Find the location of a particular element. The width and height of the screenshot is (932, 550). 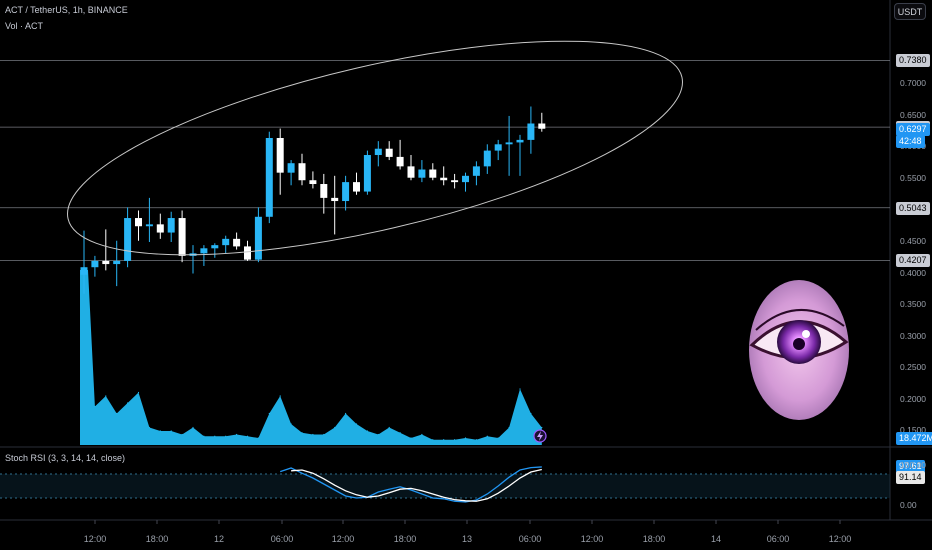

stoch-value-tag: 91.14 is located at coordinates (910, 477).